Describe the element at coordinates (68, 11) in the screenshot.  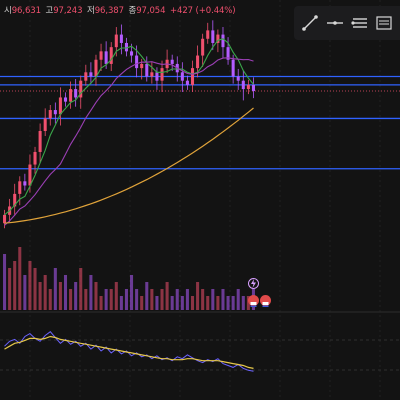
I see `high-value: 97,243` at that location.